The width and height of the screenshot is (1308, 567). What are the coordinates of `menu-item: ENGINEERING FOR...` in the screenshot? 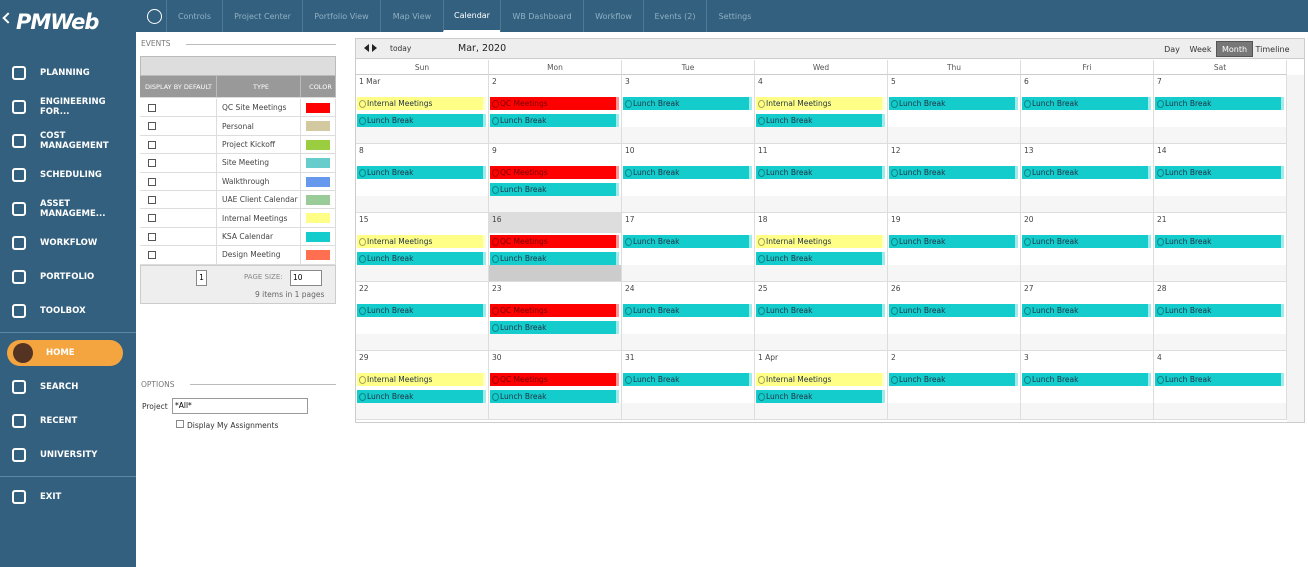 It's located at (68, 107).